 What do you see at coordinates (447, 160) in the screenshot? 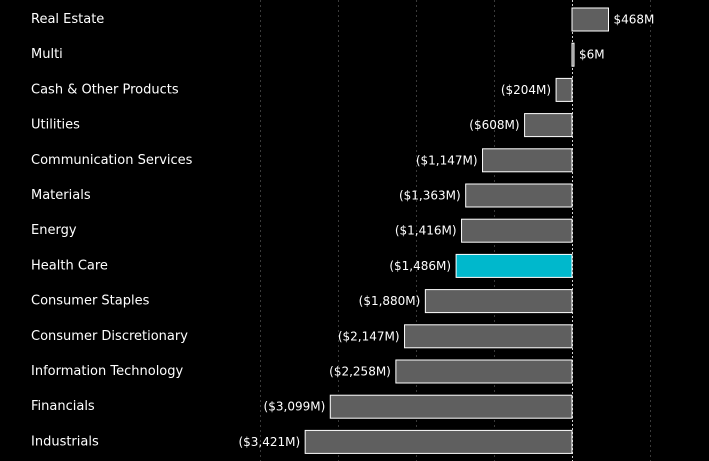
I see `value-label-communication-services: ($1,147M)` at bounding box center [447, 160].